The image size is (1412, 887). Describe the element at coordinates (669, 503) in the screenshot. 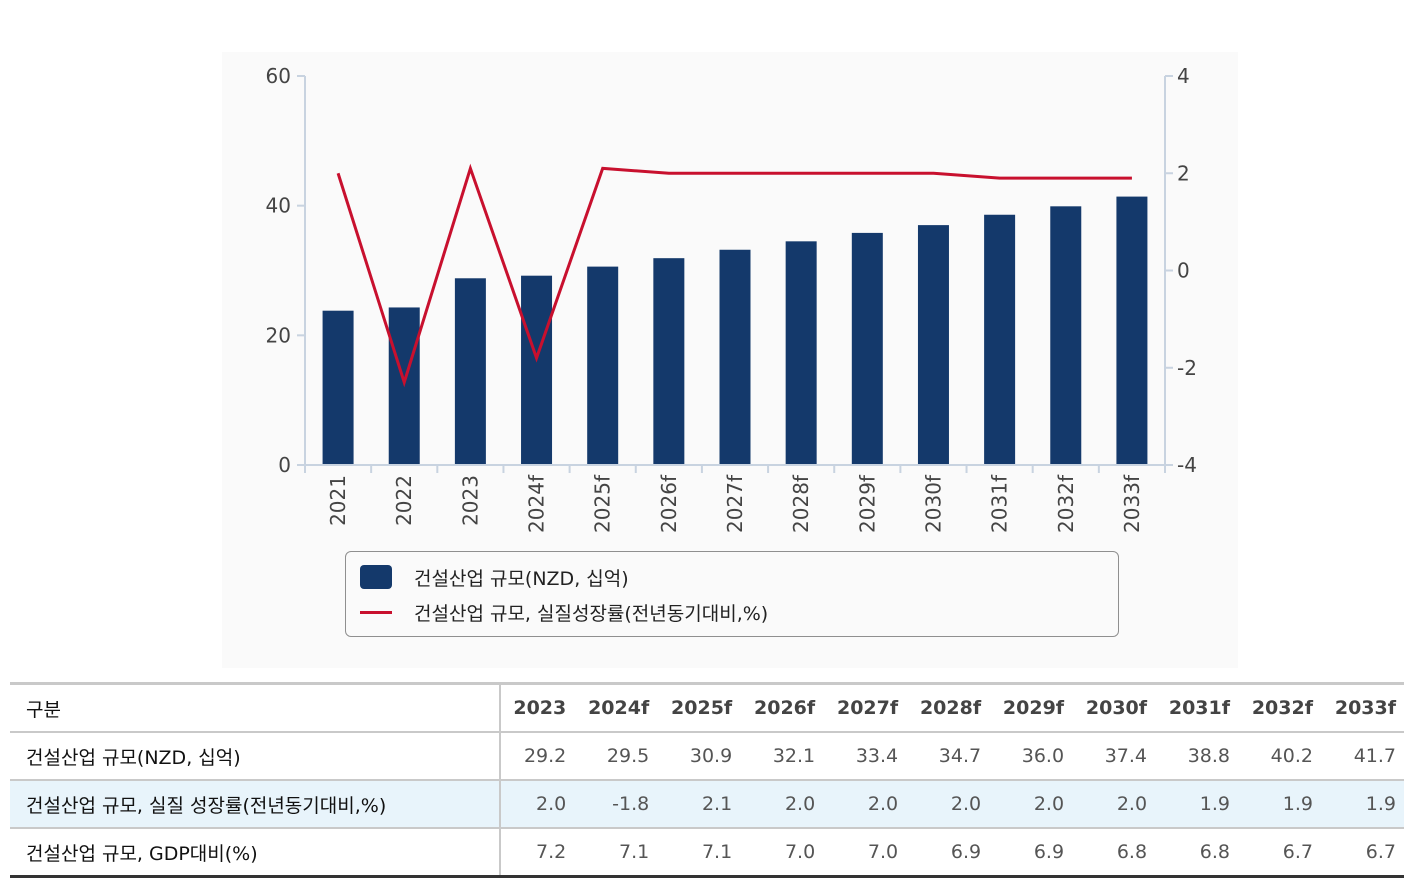

I see `x-tick-label-2026f: 2026f` at that location.